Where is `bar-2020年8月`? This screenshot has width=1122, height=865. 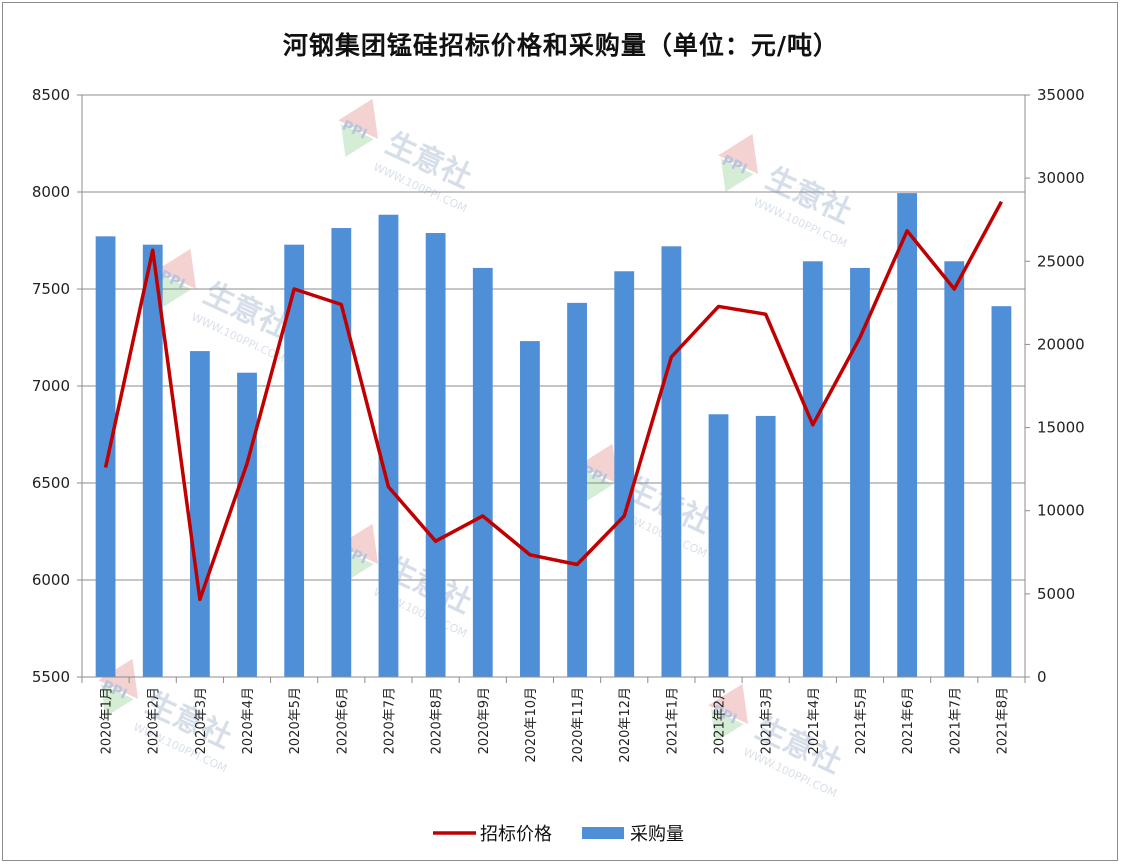 bar-2020年8月 is located at coordinates (435, 455).